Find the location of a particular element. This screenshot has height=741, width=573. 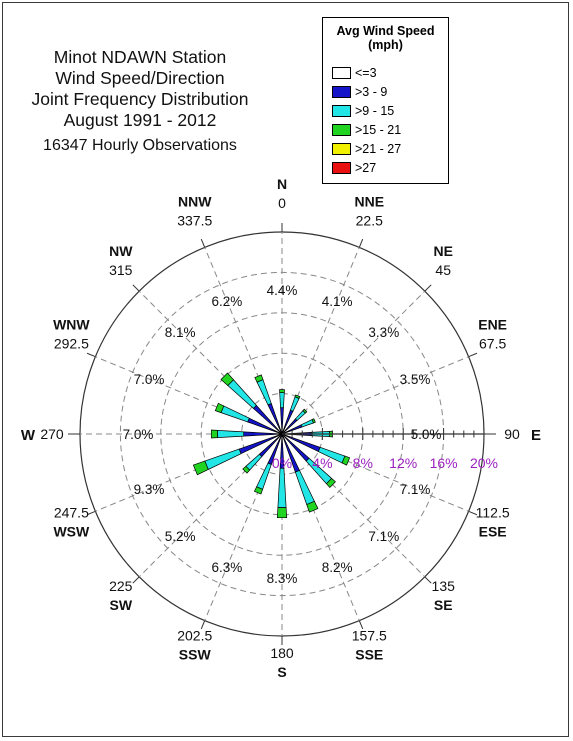

legend-title: Avg Wind Speed (mph) is located at coordinates (385, 38).